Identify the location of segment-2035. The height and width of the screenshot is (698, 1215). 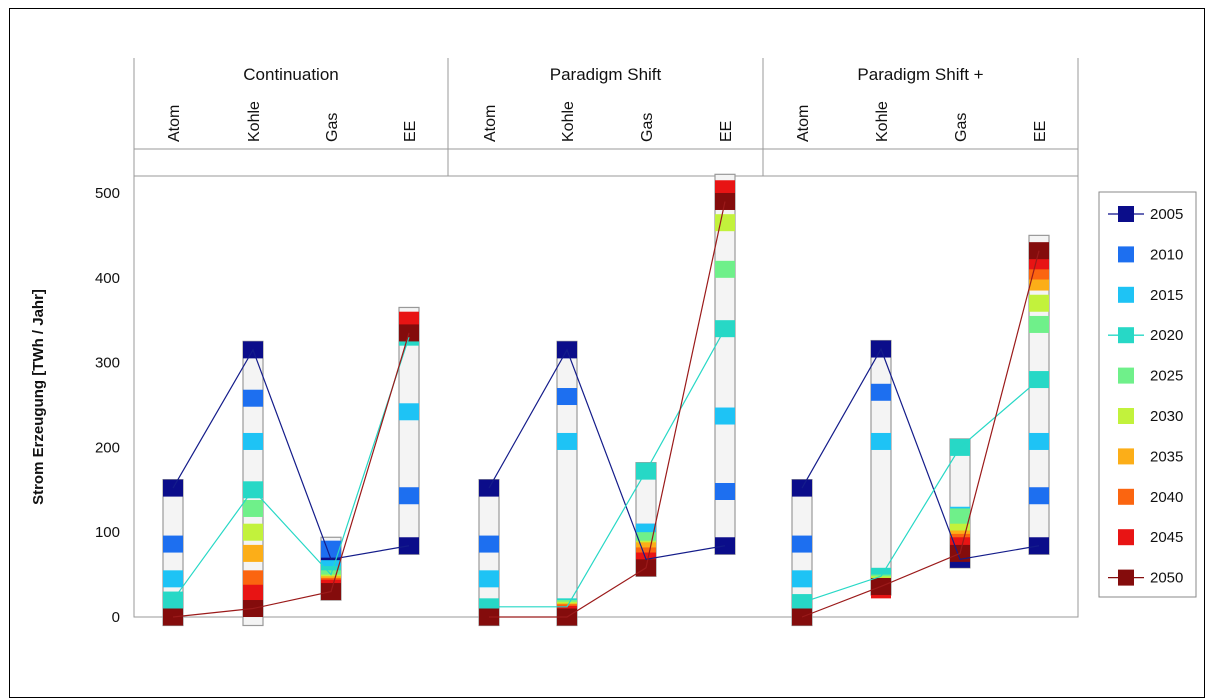
(253, 553).